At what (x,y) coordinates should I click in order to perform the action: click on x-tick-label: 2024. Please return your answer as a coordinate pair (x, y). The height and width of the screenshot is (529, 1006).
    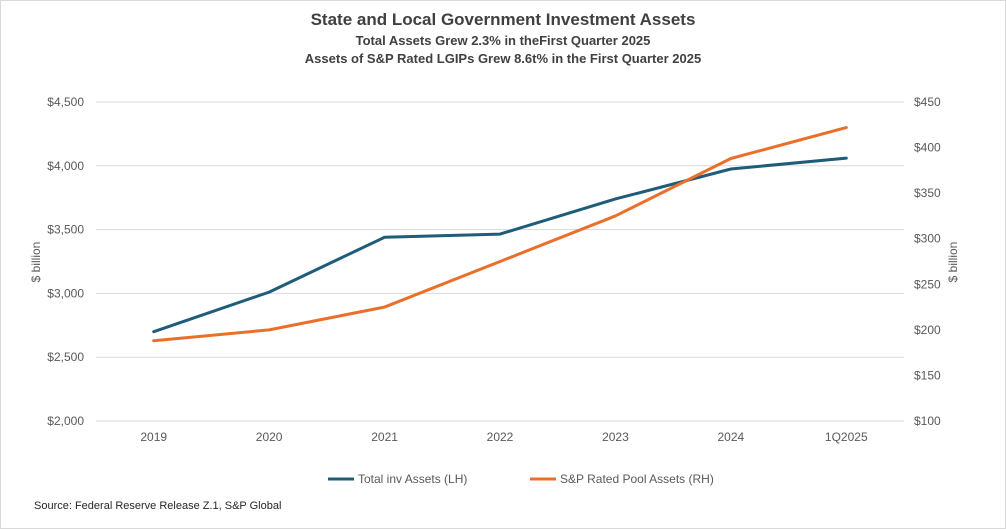
    Looking at the image, I should click on (731, 437).